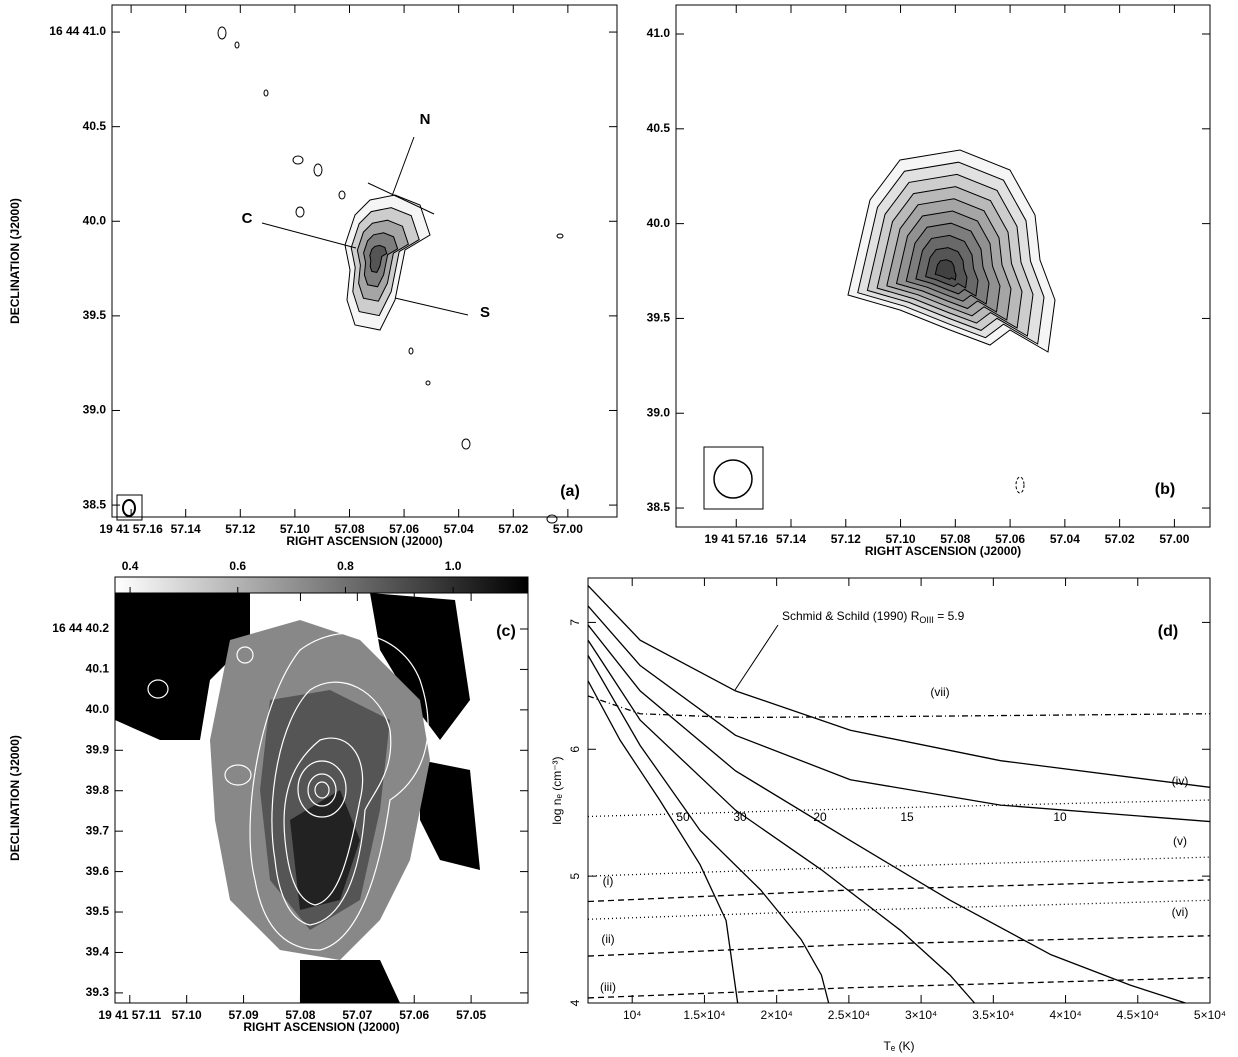  I want to click on colorbar-tick-label: 0.8, so click(345, 566).